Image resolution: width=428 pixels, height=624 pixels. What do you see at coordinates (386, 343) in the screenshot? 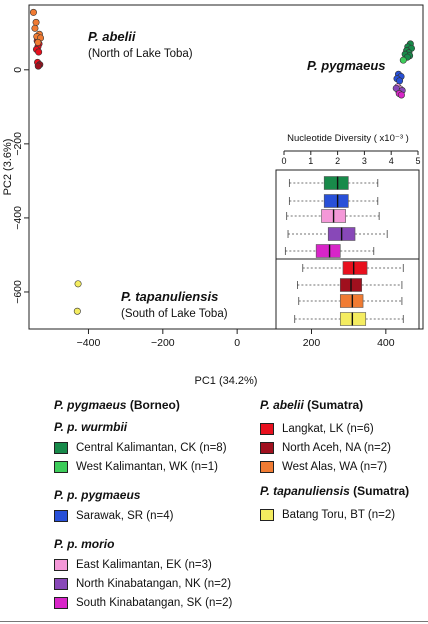
I see `x-tick-label: 400` at bounding box center [386, 343].